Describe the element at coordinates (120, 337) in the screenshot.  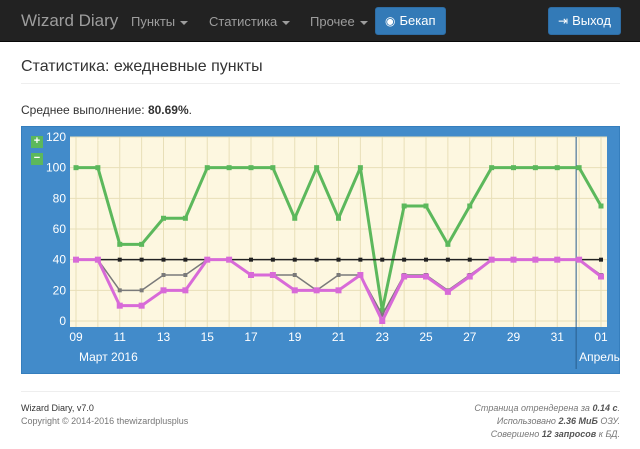
I see `x-tick-label: 11` at that location.